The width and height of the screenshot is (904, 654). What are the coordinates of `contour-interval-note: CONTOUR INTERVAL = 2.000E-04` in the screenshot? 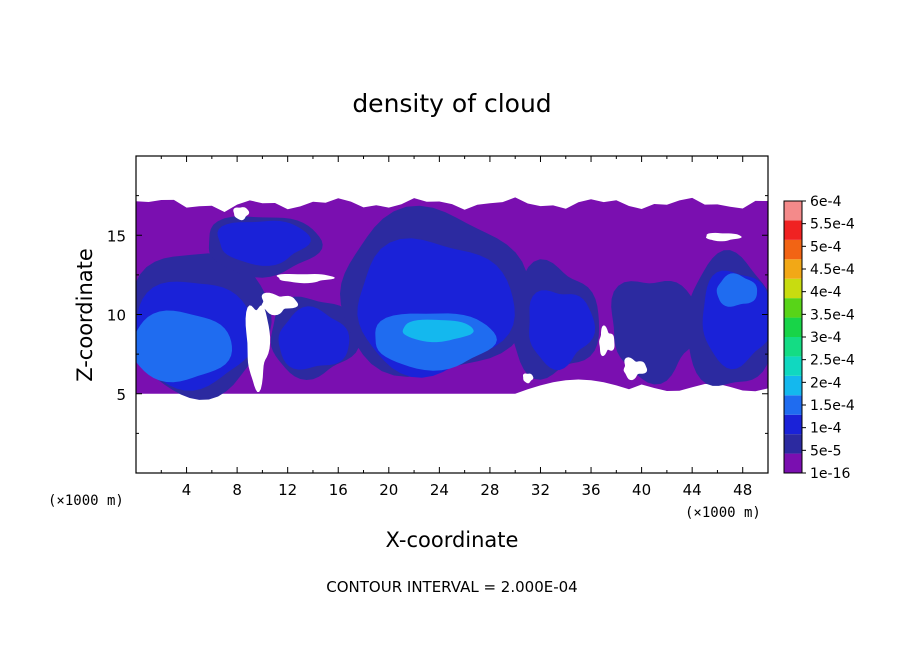 It's located at (451, 587).